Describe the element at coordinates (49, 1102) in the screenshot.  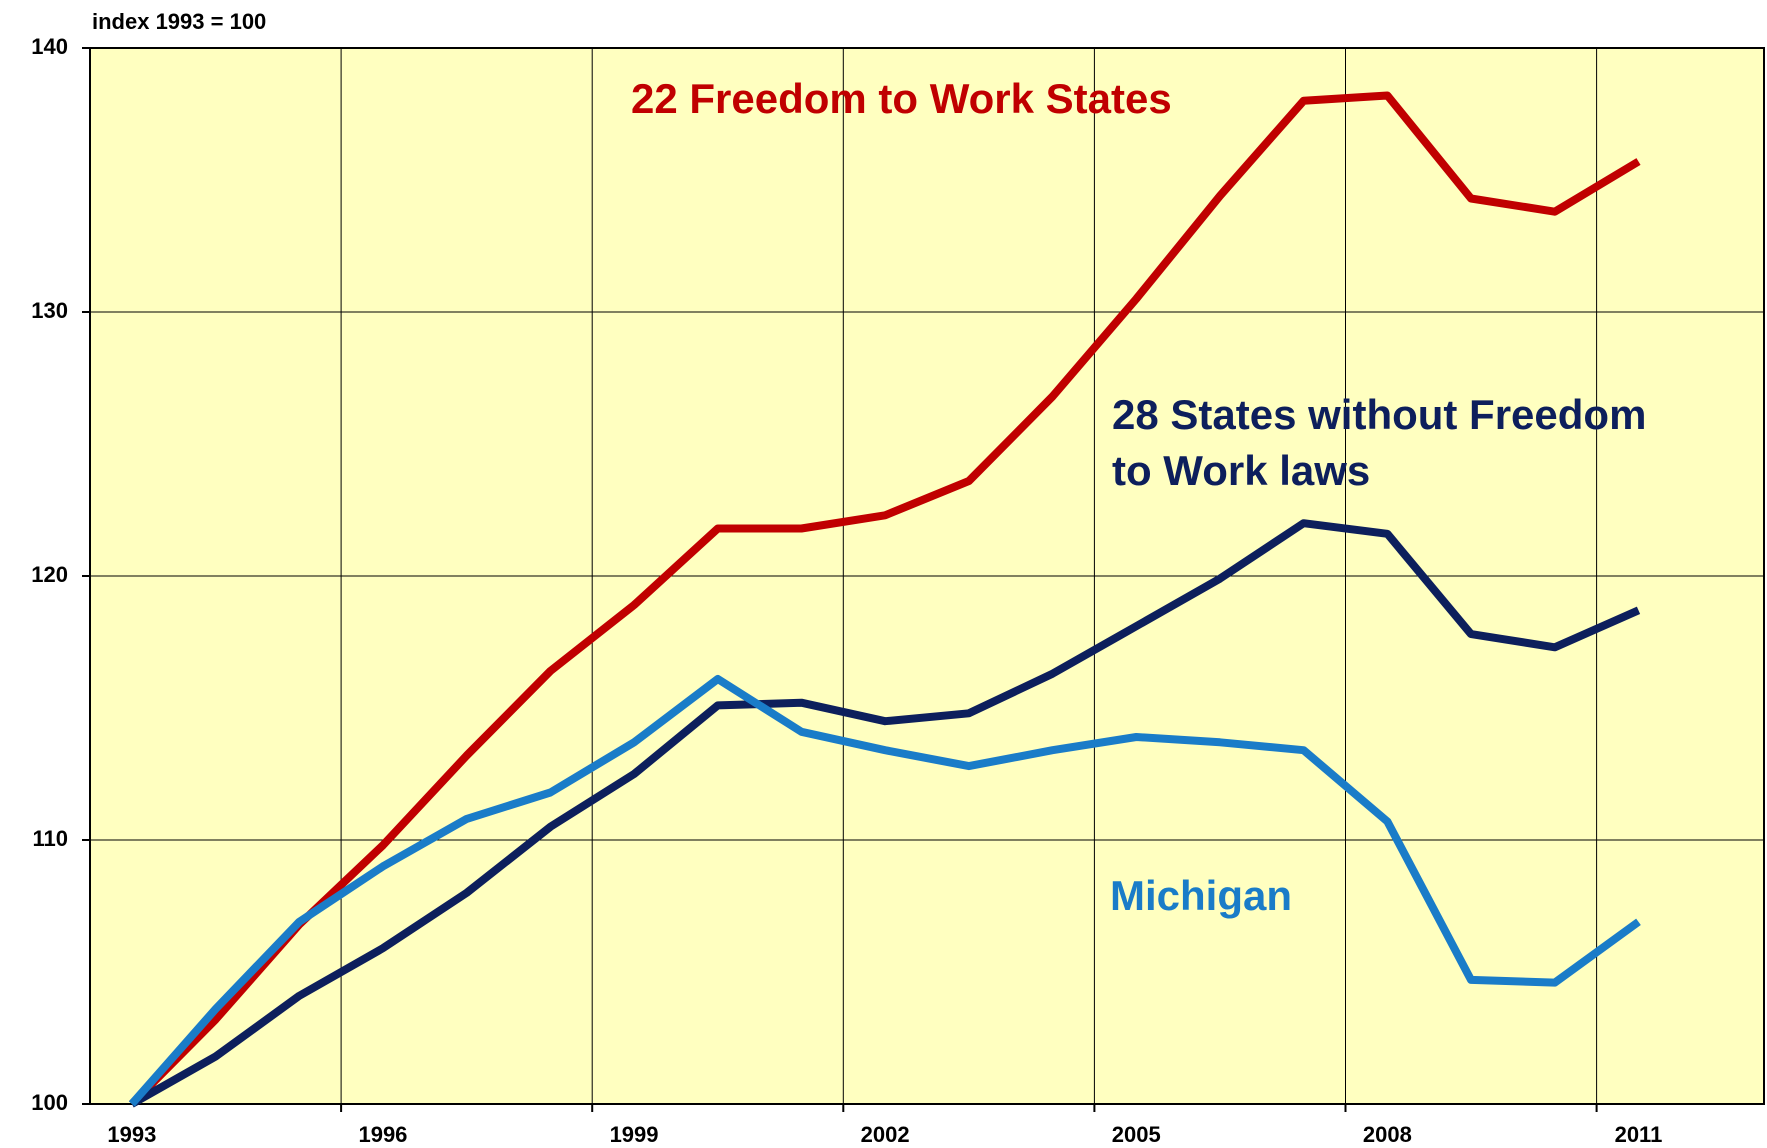
I see `y-tick-label: 100` at that location.